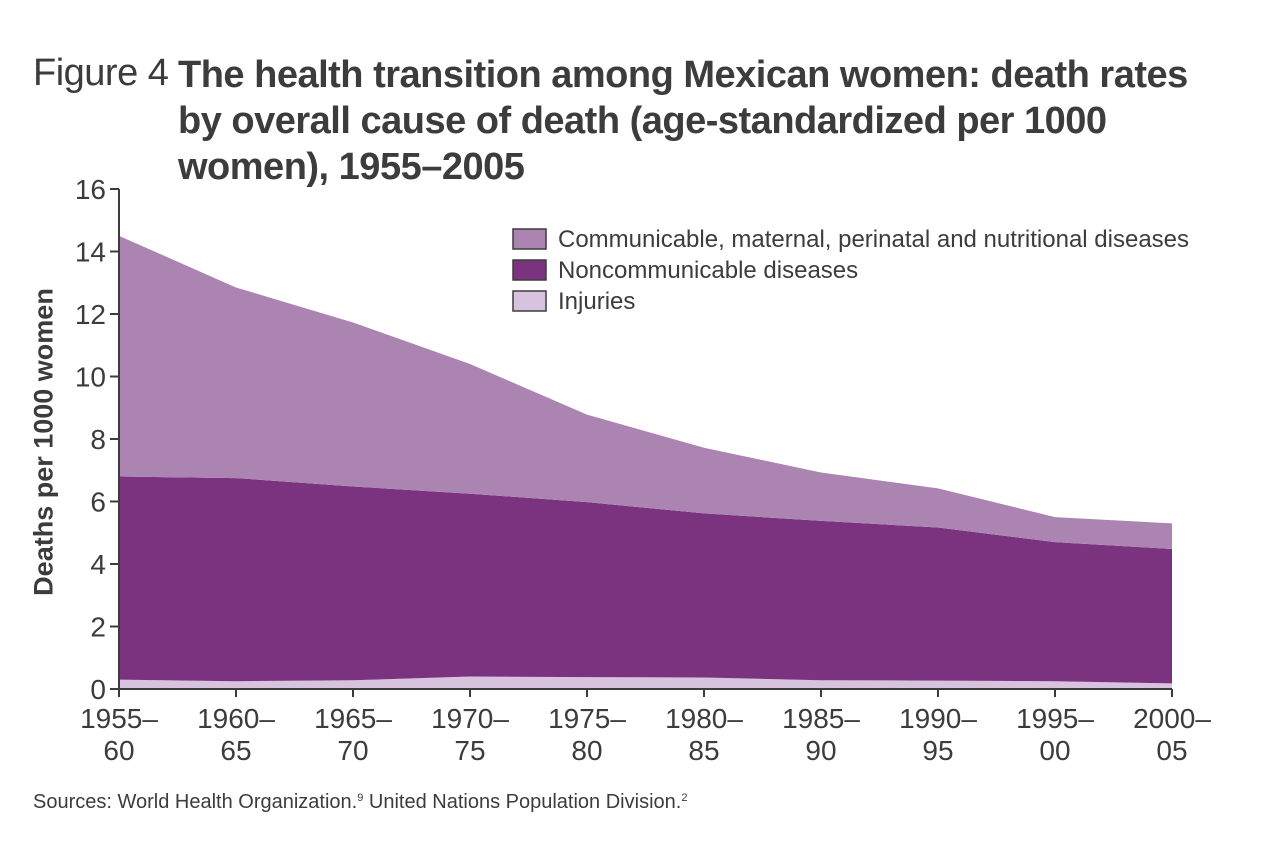 The image size is (1285, 857). I want to click on y-tick-label: 12, so click(90, 314).